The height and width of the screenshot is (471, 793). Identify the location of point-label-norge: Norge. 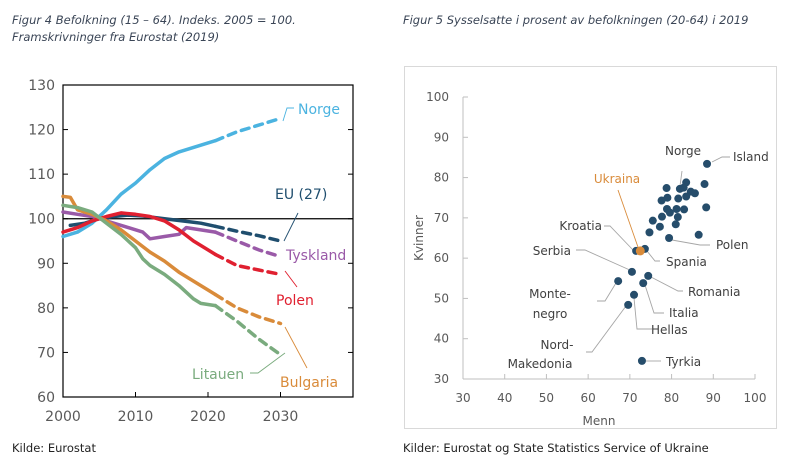
(683, 151).